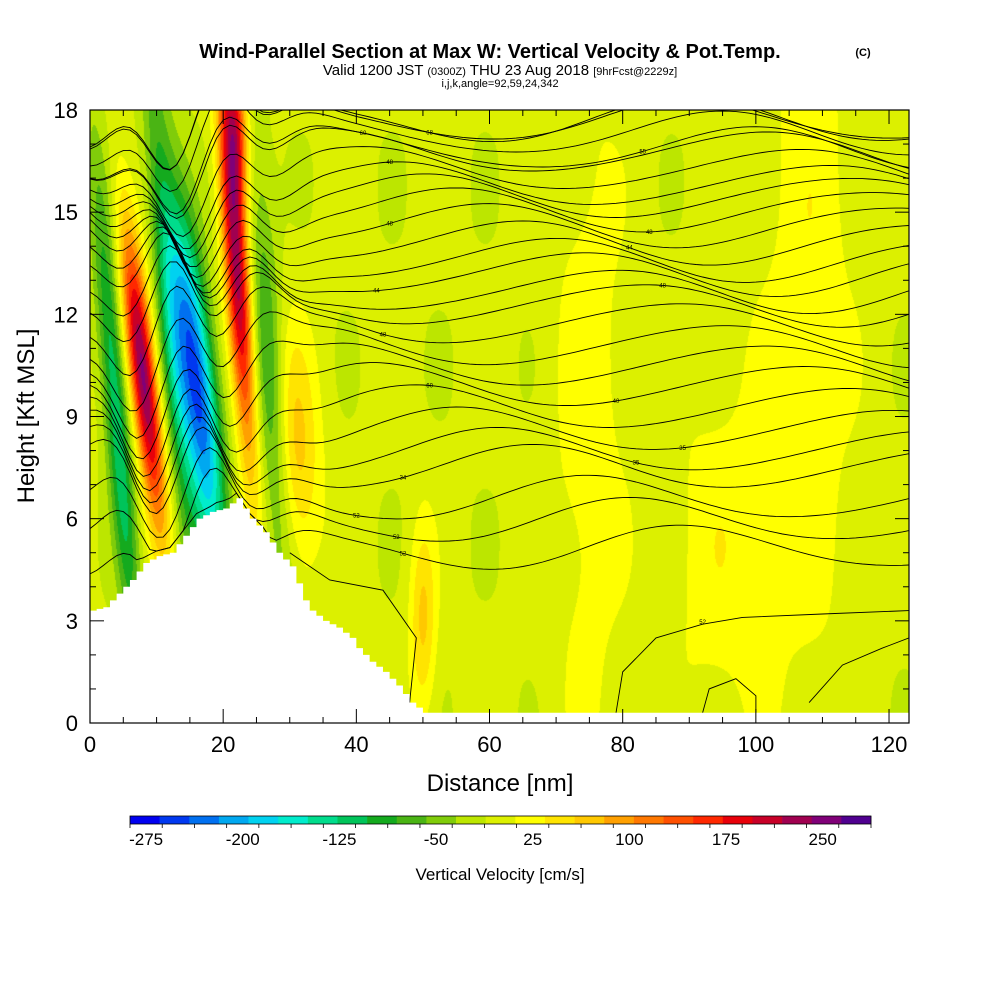 The image size is (1000, 1000). I want to click on y-tick-label: 12, so click(66, 314).